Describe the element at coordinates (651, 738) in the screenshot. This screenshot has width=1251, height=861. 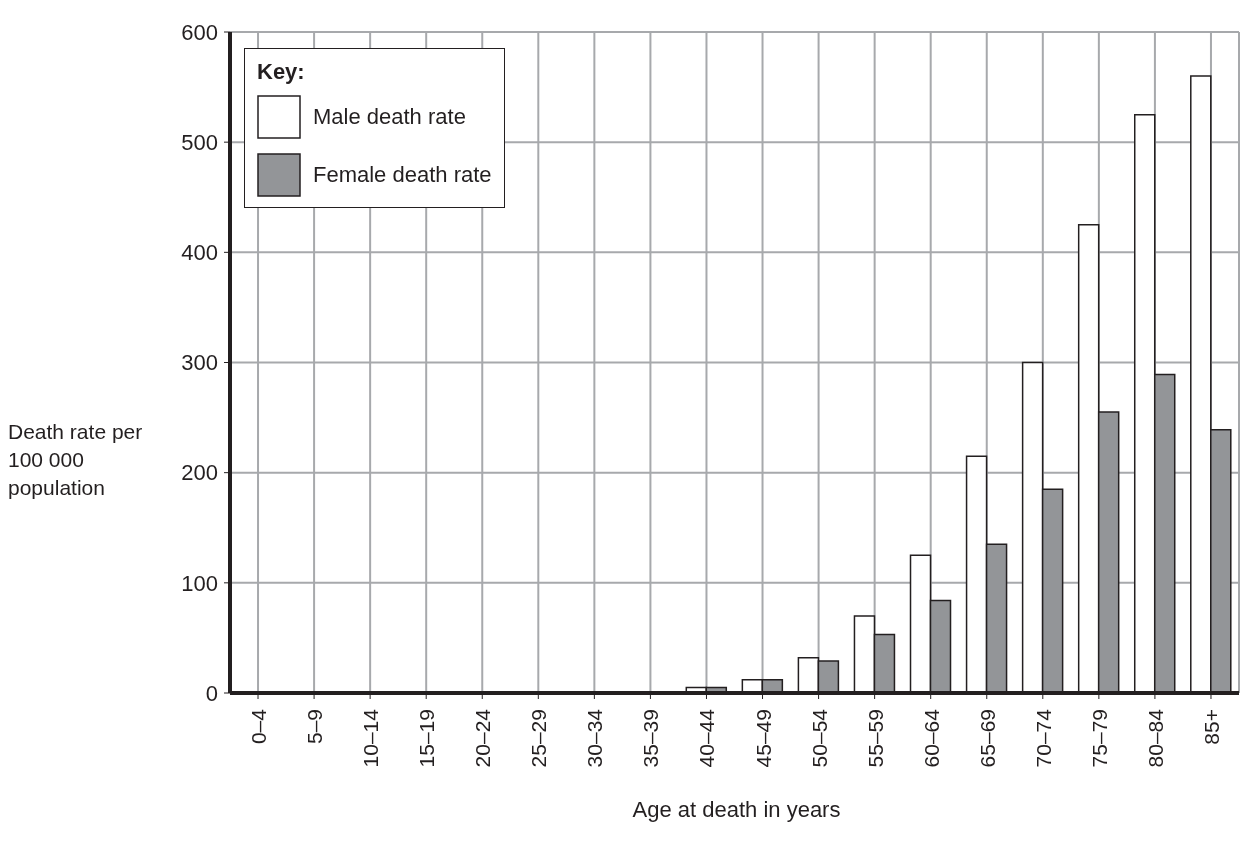
I see `x-tick-label: 35–39` at that location.